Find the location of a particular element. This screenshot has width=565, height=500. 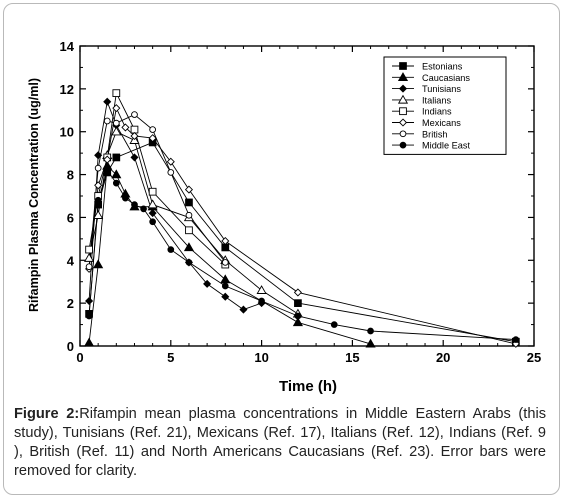

x-tick-label: 15 is located at coordinates (352, 357).